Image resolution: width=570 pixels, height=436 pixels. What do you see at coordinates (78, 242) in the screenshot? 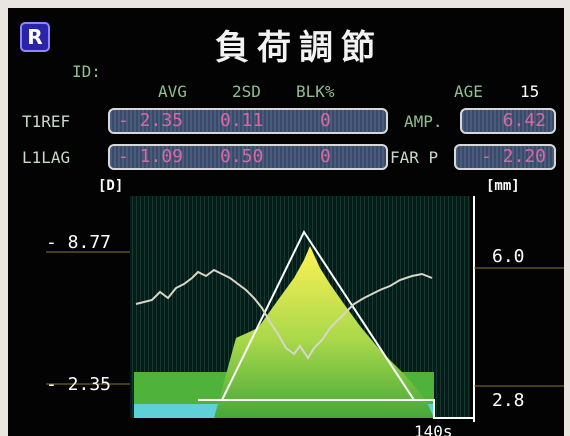
I see `left-axis-top-value: - 8.77` at bounding box center [78, 242].